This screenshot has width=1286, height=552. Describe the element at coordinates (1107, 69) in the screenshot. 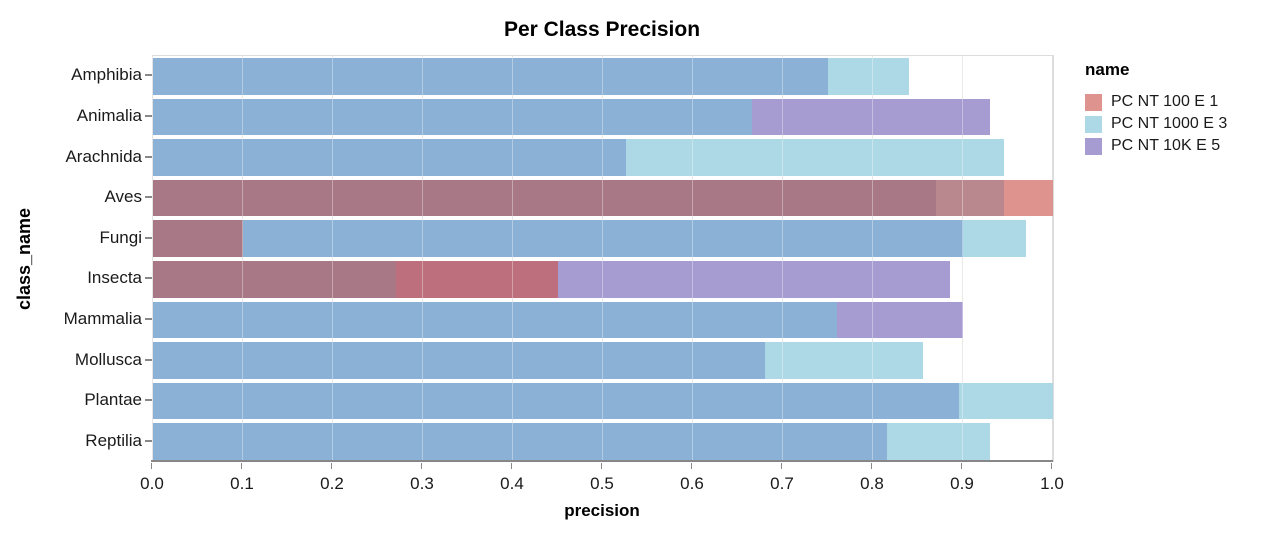

I see `legend-title: name` at that location.